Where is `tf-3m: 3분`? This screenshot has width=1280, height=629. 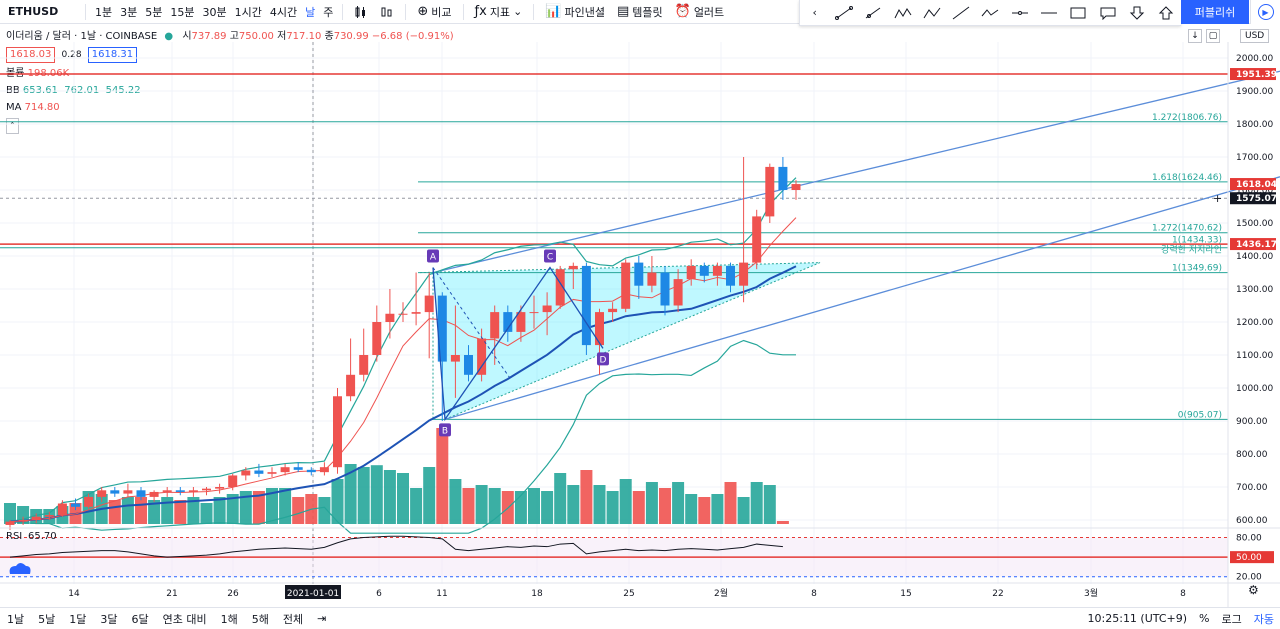 tf-3m: 3분 is located at coordinates (129, 12).